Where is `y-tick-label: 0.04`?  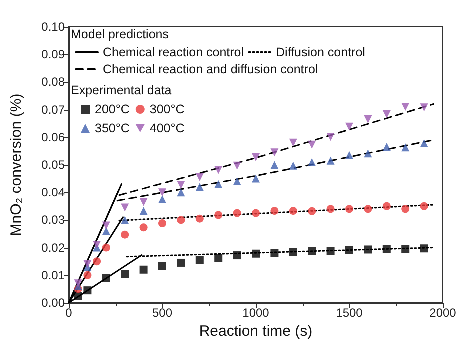
y-tick-label: 0.04 is located at coordinates (54, 193).